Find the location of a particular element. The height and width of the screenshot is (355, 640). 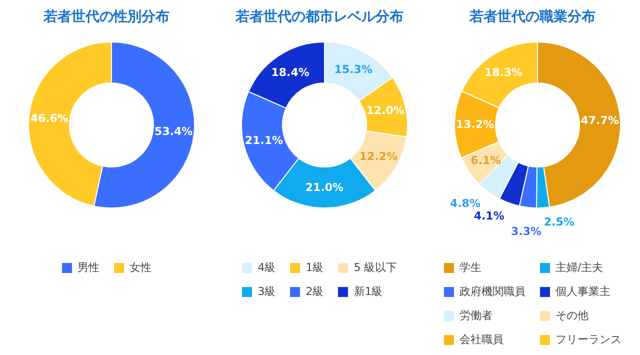

chart-title: 若者世代の性別分布 is located at coordinates (106, 17).